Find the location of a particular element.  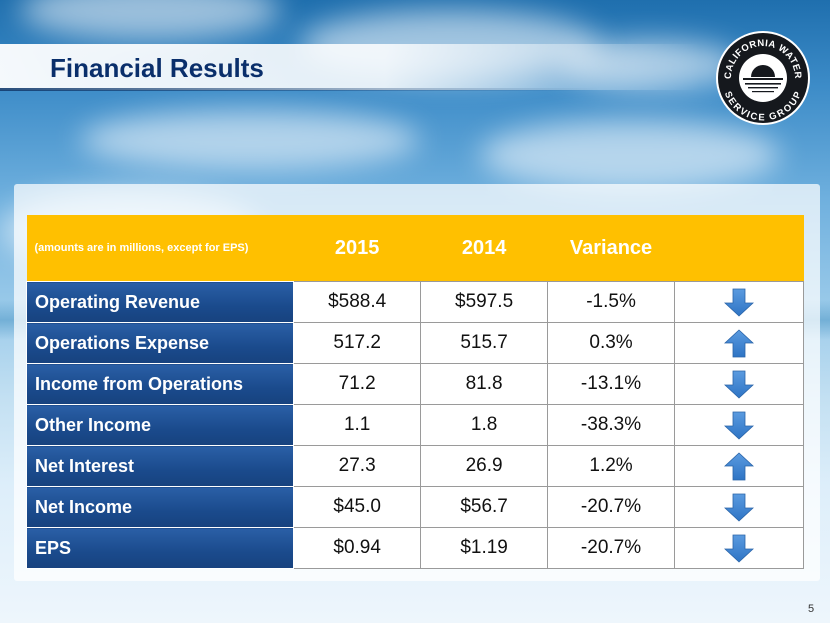

table-row: Operations Expense 517.2 515.7 0.3% is located at coordinates (414, 343).